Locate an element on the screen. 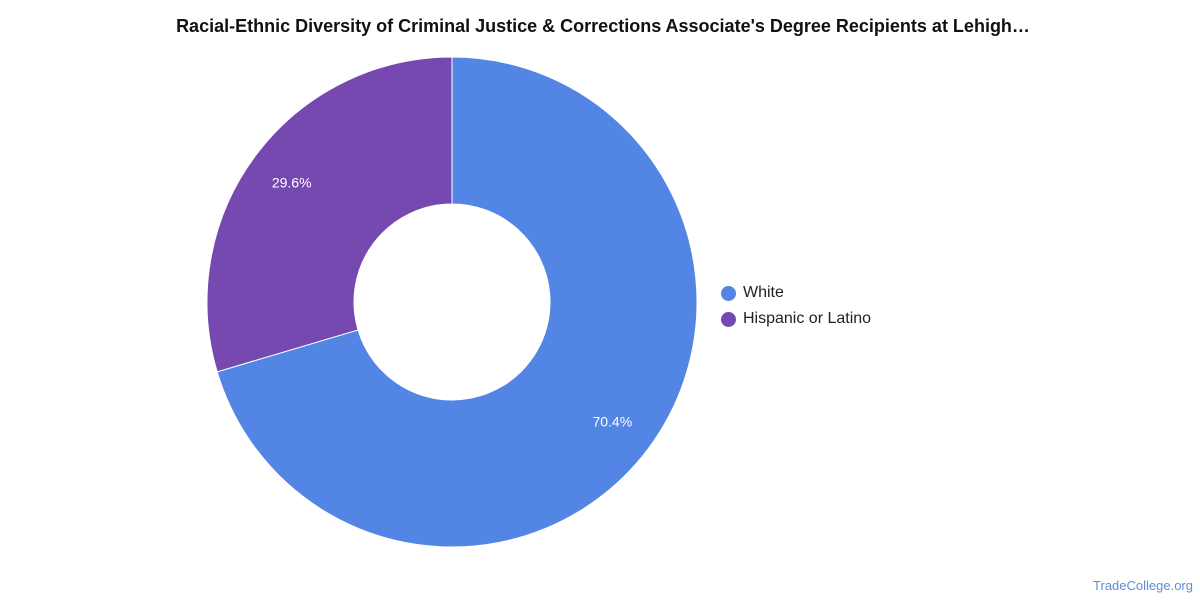  slice-hispanic-or-latino is located at coordinates (329, 214).